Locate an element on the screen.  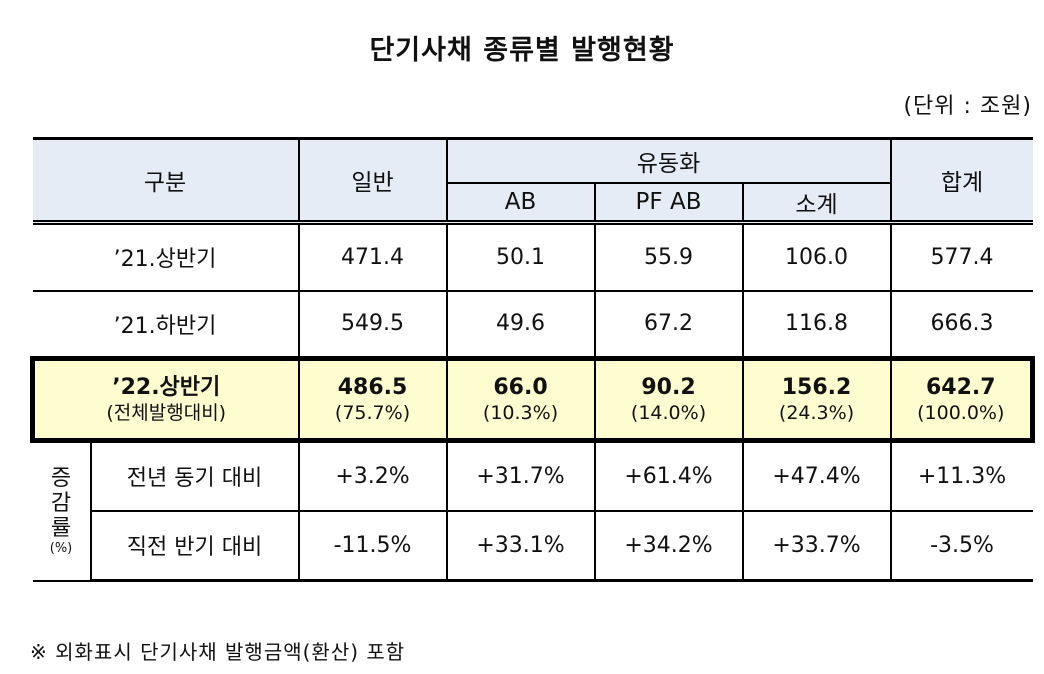
highlight-subtotal: 156.2 (24.3%) is located at coordinates (816, 399).